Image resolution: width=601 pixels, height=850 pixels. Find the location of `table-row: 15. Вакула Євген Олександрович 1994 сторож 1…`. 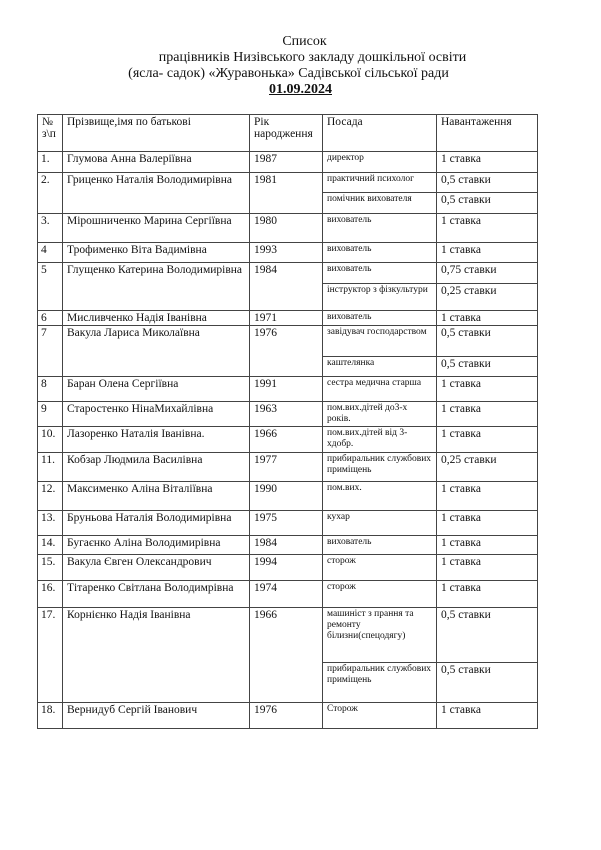

table-row: 15. Вакула Євген Олександрович 1994 сторож 1… is located at coordinates (287, 567).